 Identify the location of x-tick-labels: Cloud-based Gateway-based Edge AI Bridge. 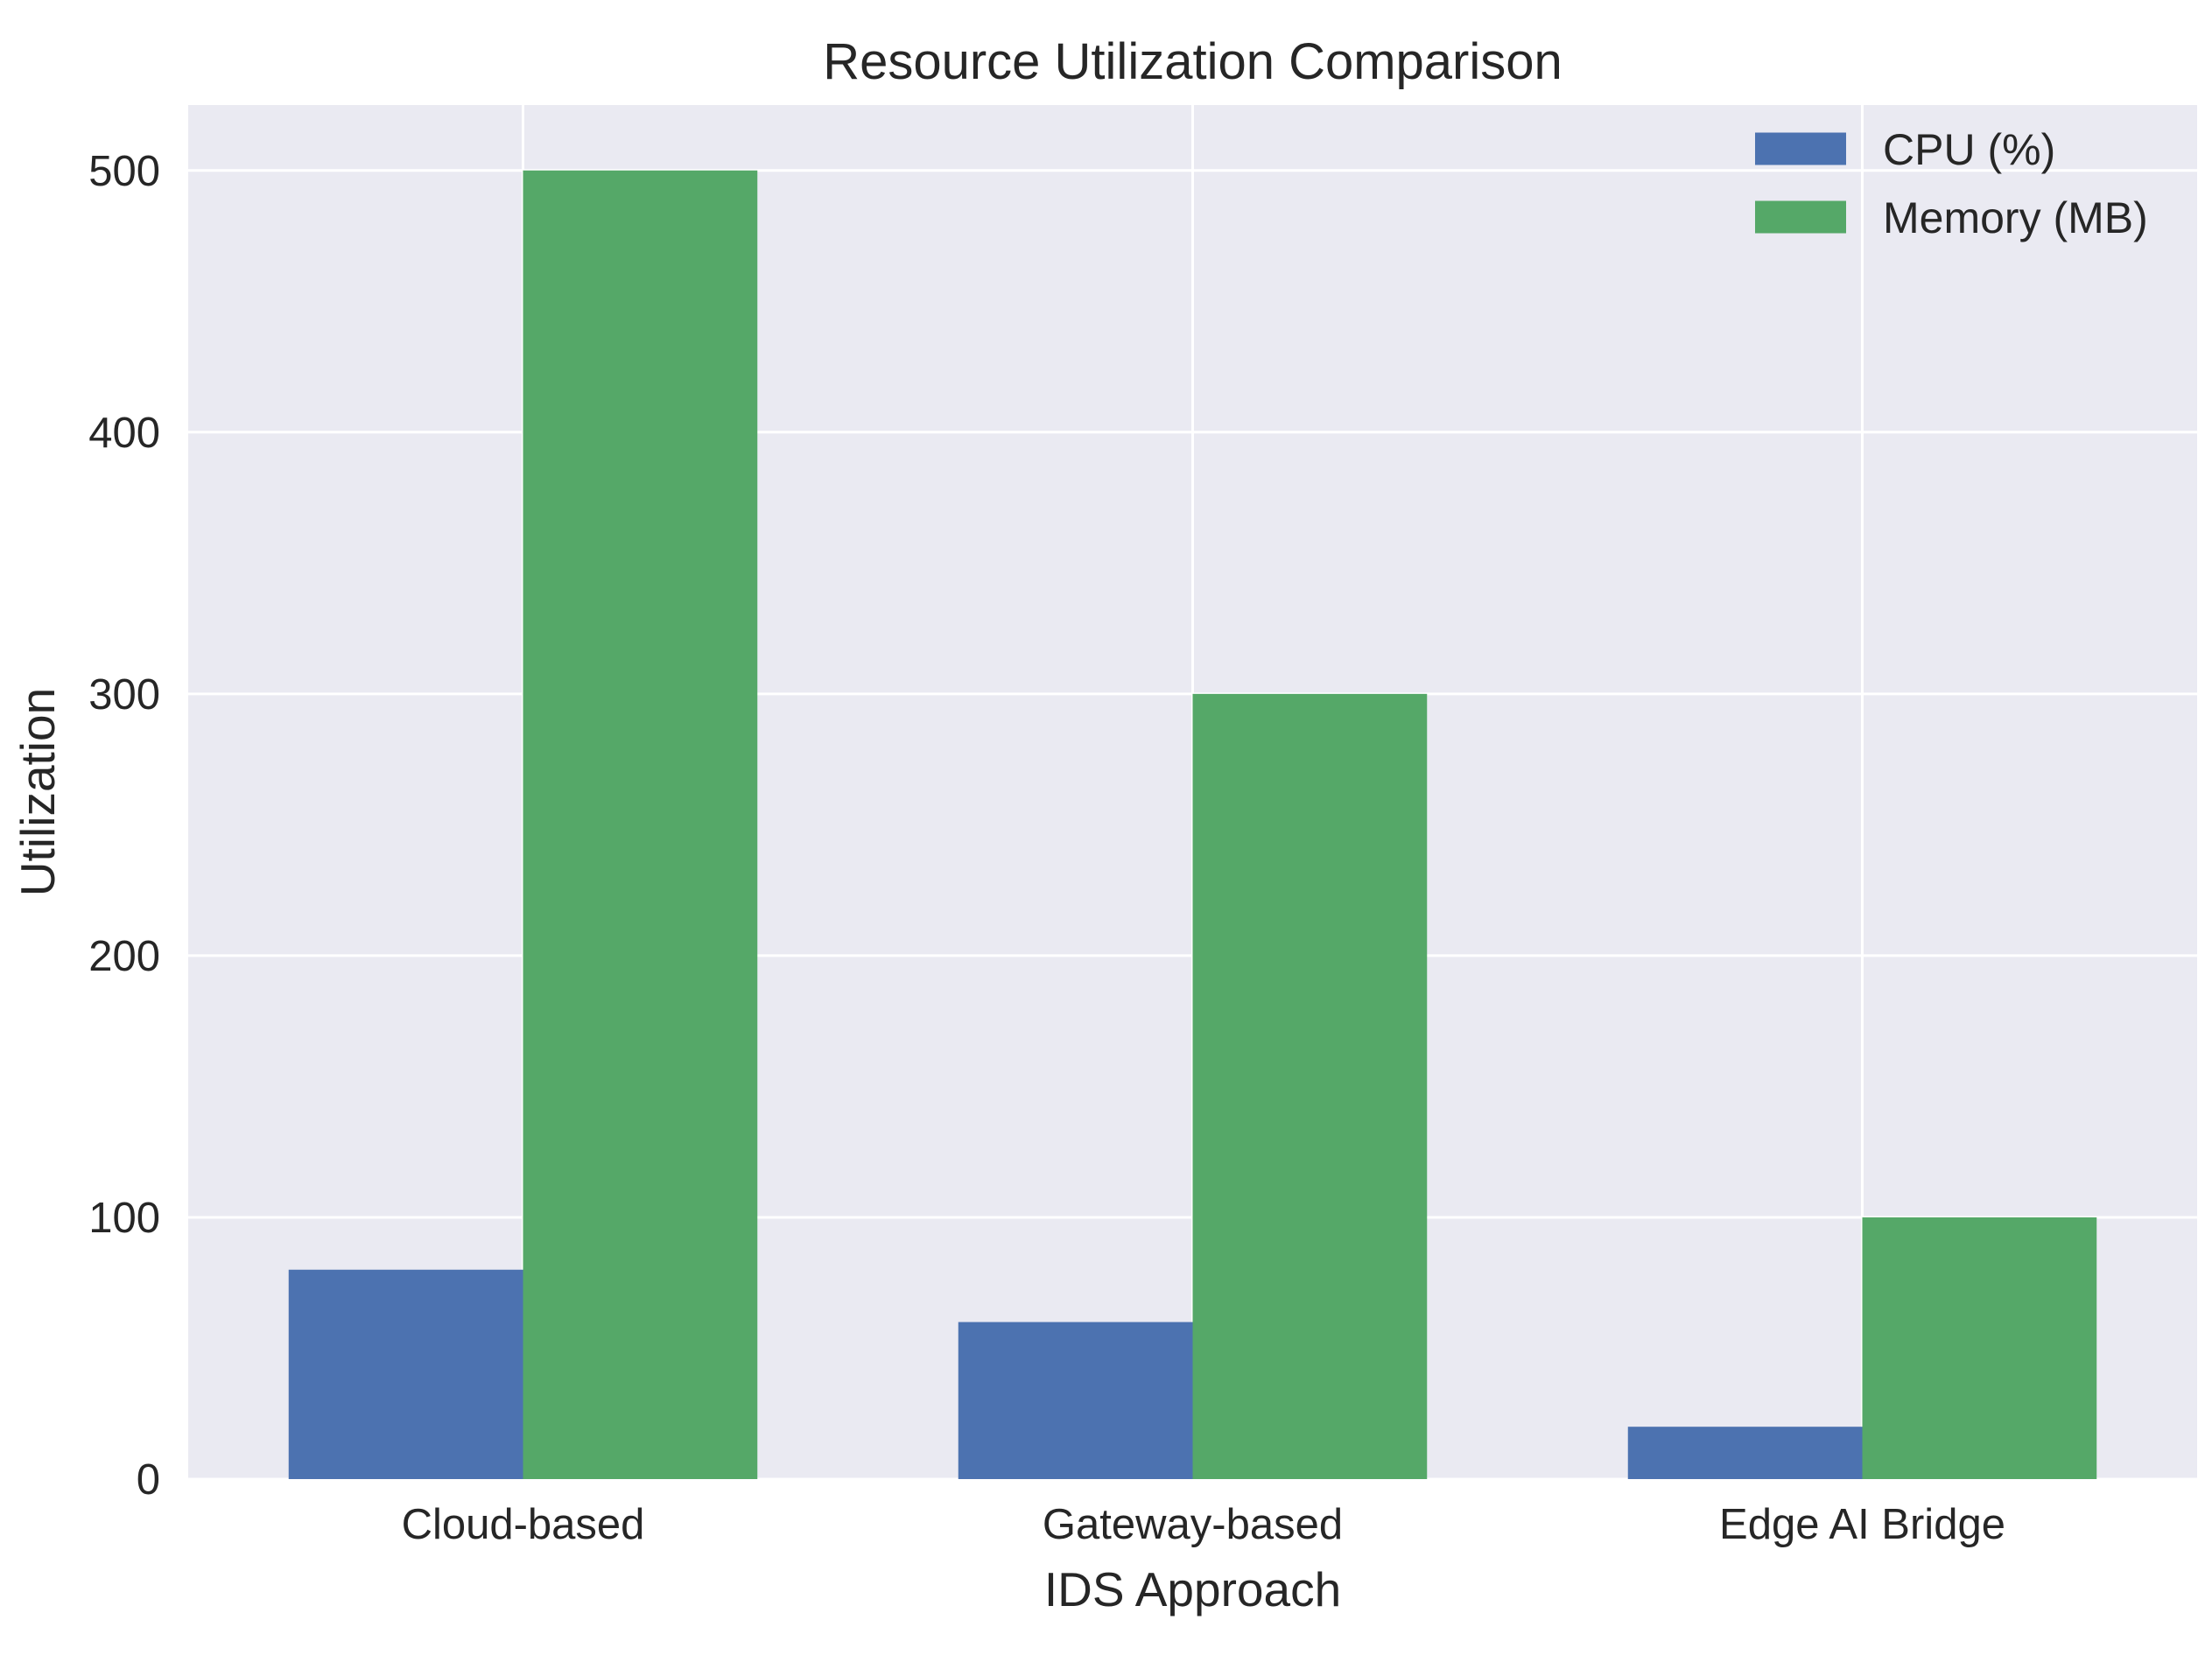
(1204, 1524).